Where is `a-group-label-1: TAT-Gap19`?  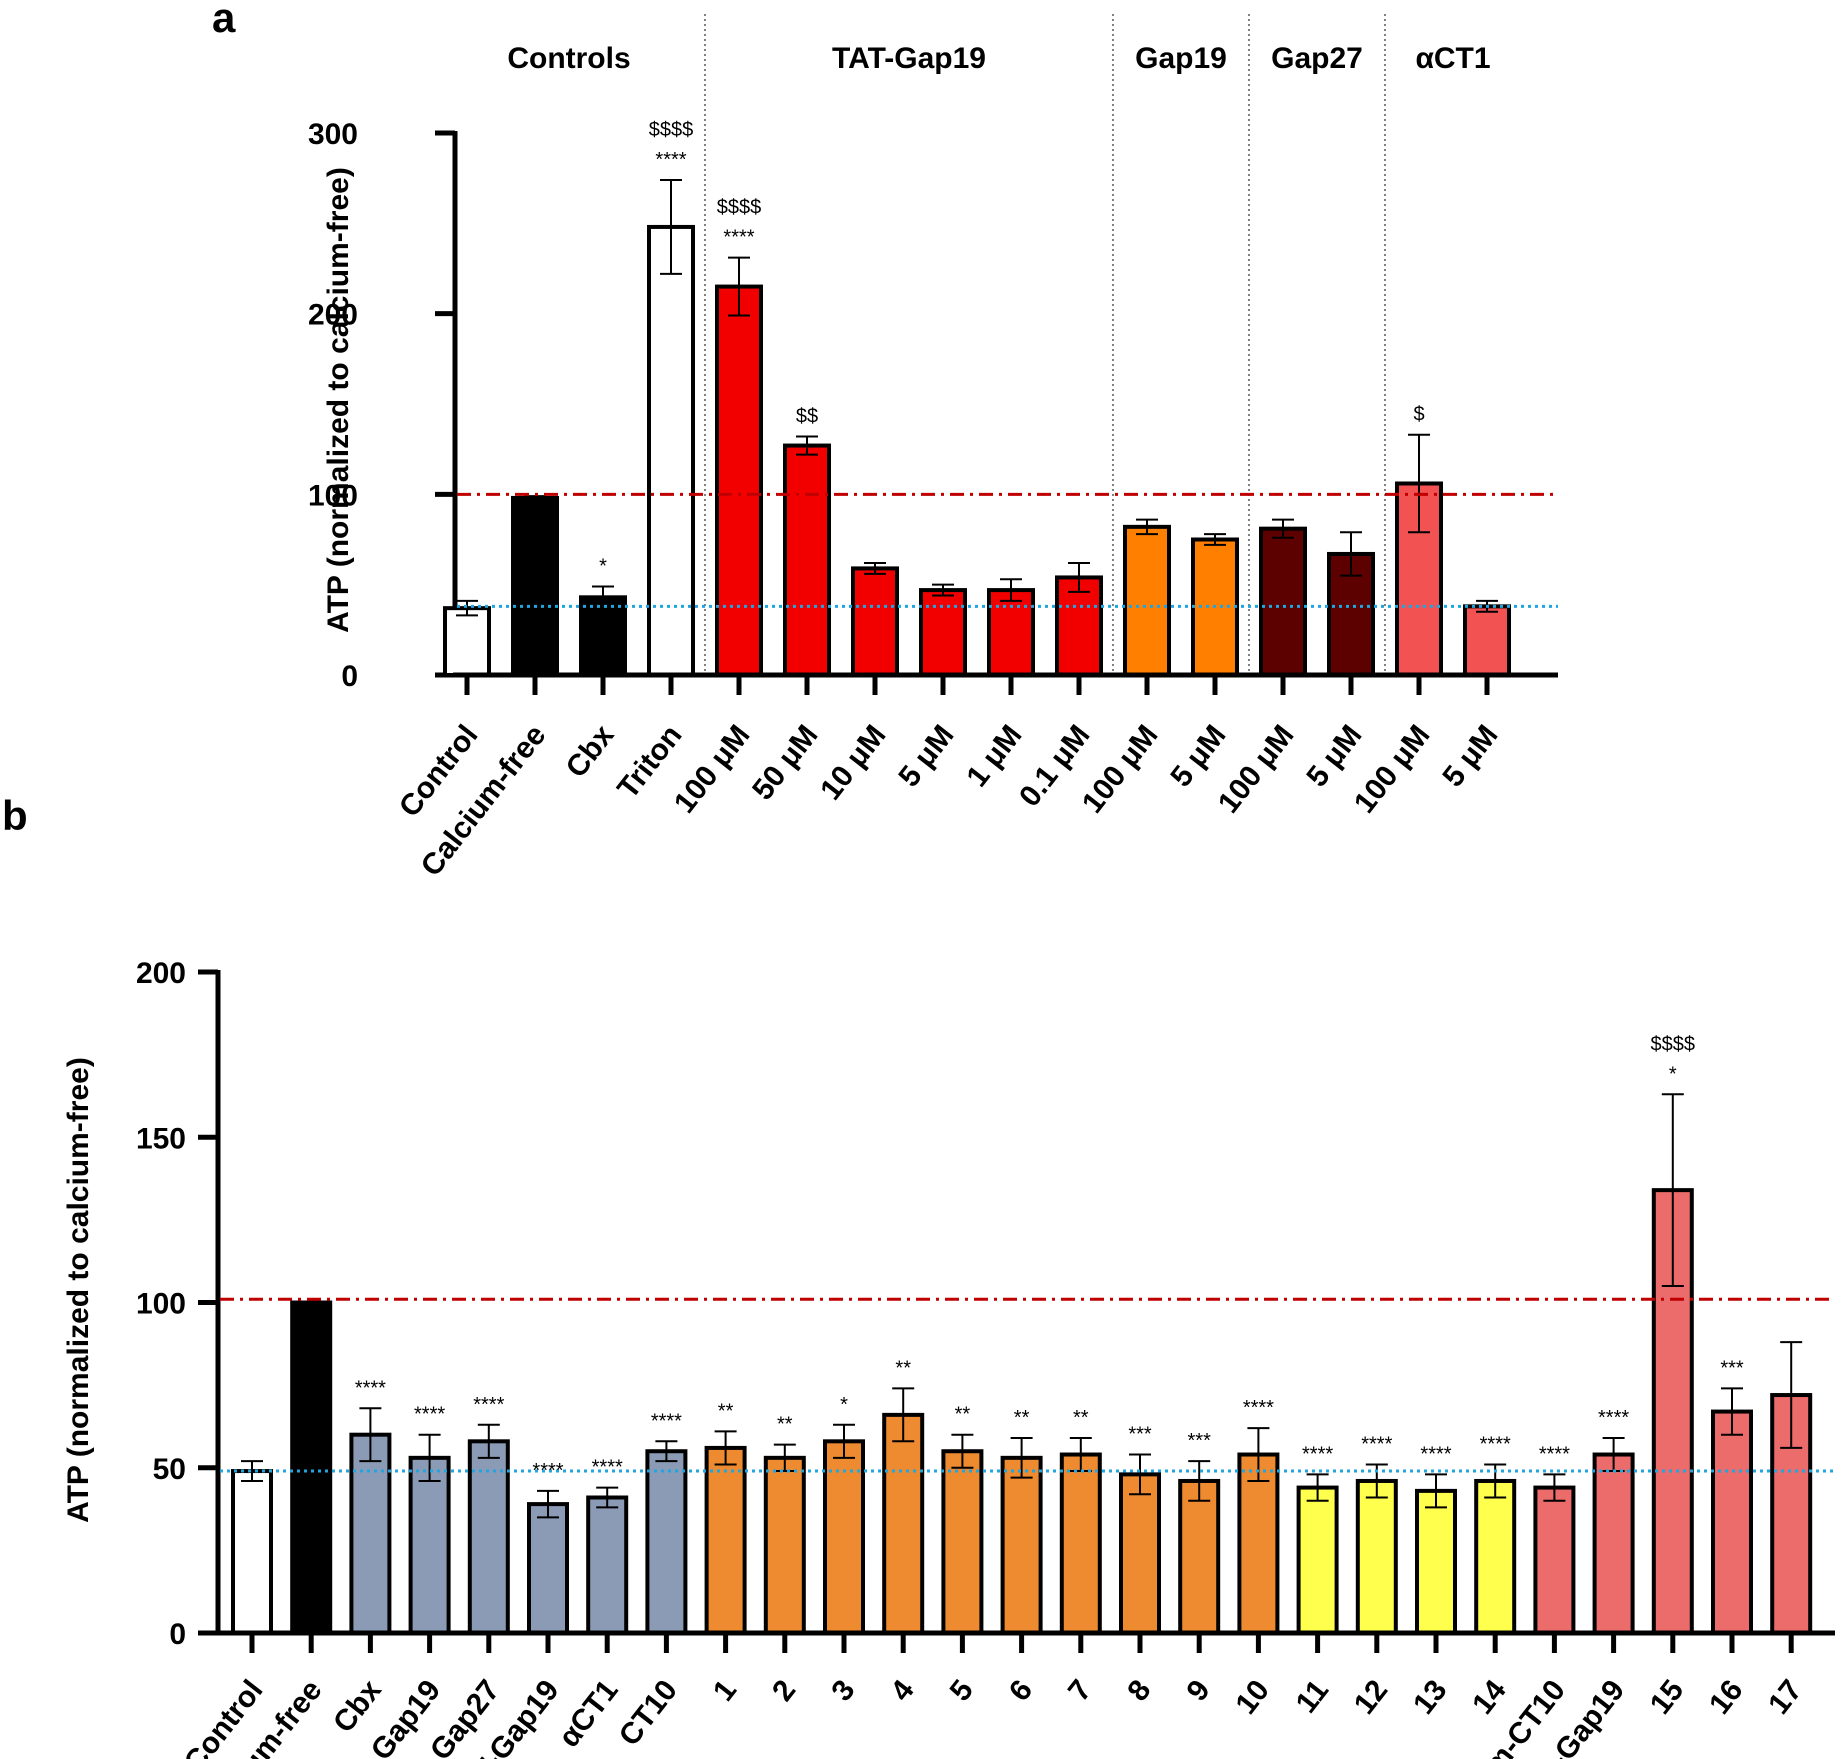 a-group-label-1: TAT-Gap19 is located at coordinates (909, 58).